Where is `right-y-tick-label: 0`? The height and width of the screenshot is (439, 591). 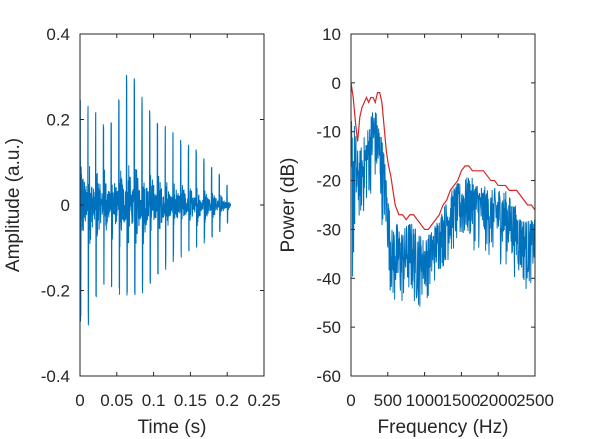
right-y-tick-label: 0 is located at coordinates (336, 83).